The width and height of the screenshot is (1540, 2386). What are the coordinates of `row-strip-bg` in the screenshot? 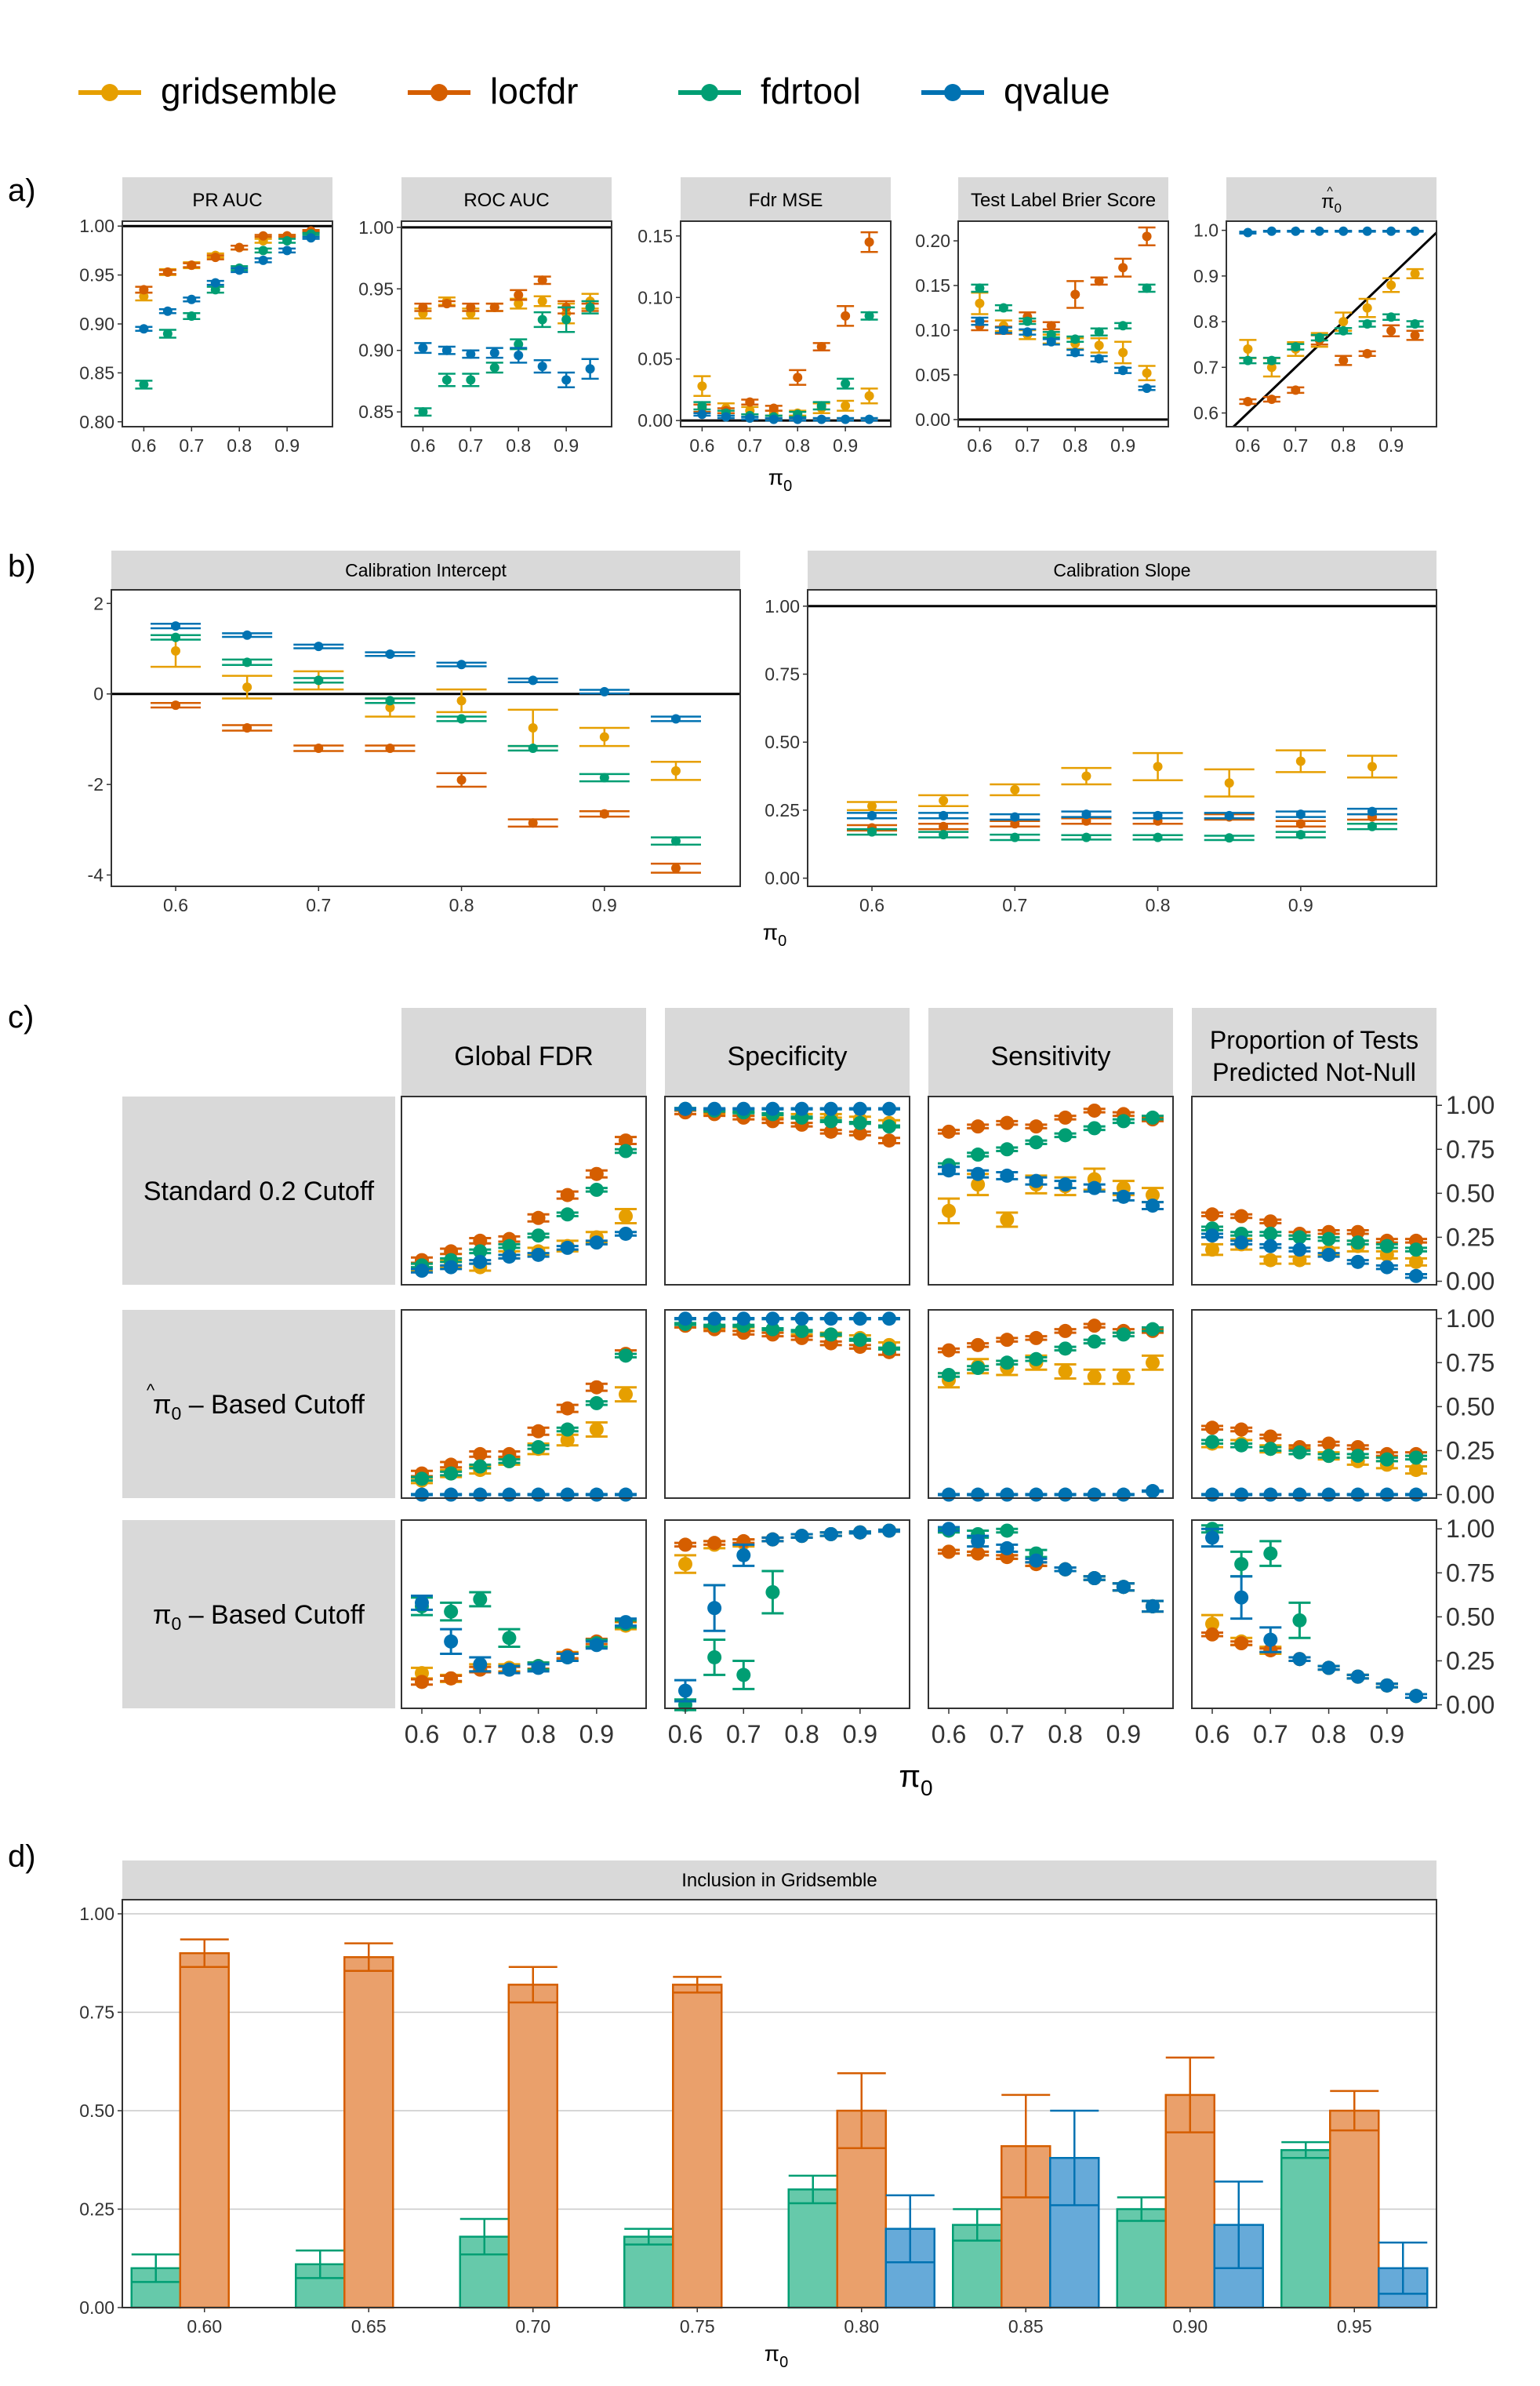 It's located at (258, 1614).